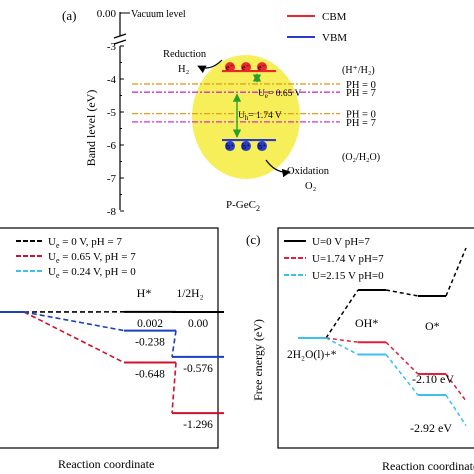 Image resolution: width=474 pixels, height=474 pixels. Describe the element at coordinates (112, 47) in the screenshot. I see `a-y-tick-label: -3` at that location.